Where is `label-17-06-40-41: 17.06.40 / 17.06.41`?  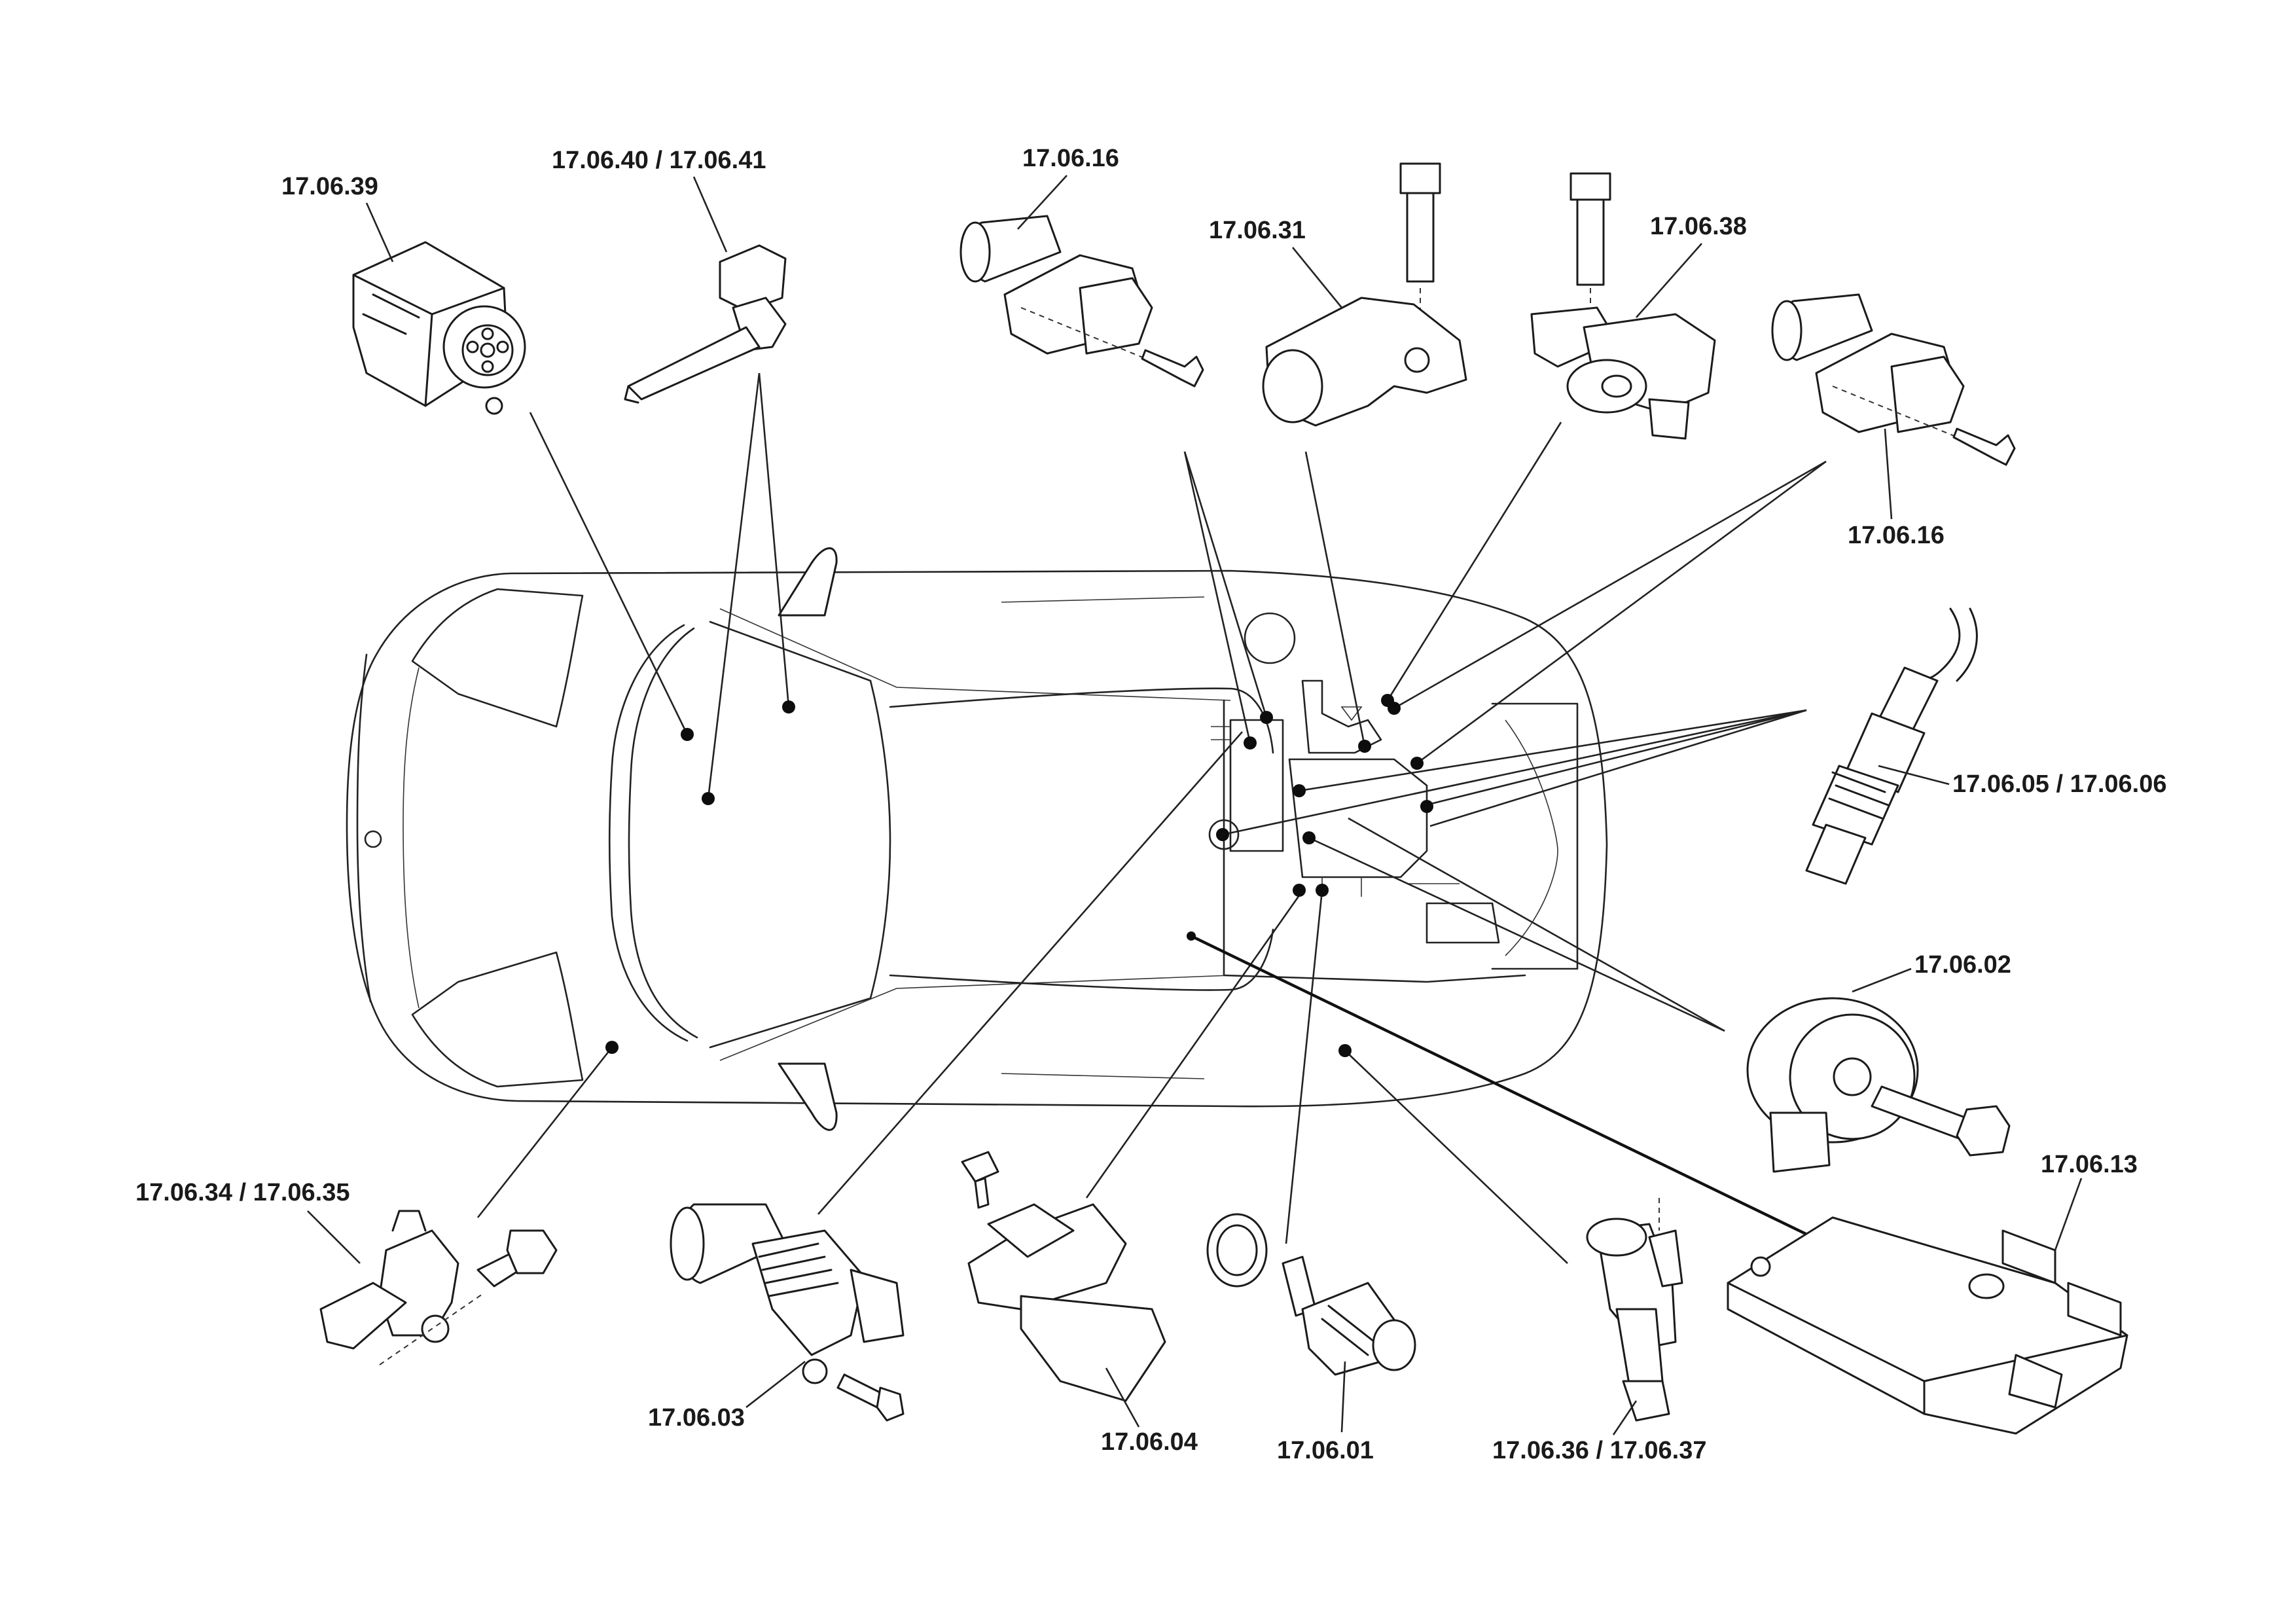 label-17-06-40-41: 17.06.40 / 17.06.41 is located at coordinates (659, 160).